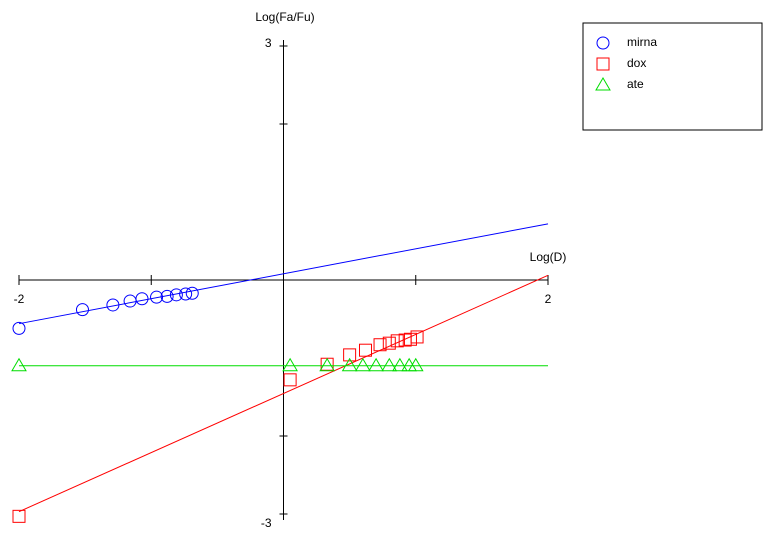 Image resolution: width=763 pixels, height=533 pixels. Describe the element at coordinates (284, 17) in the screenshot. I see `y-axis-label: Log(Fa/Fu)` at that location.